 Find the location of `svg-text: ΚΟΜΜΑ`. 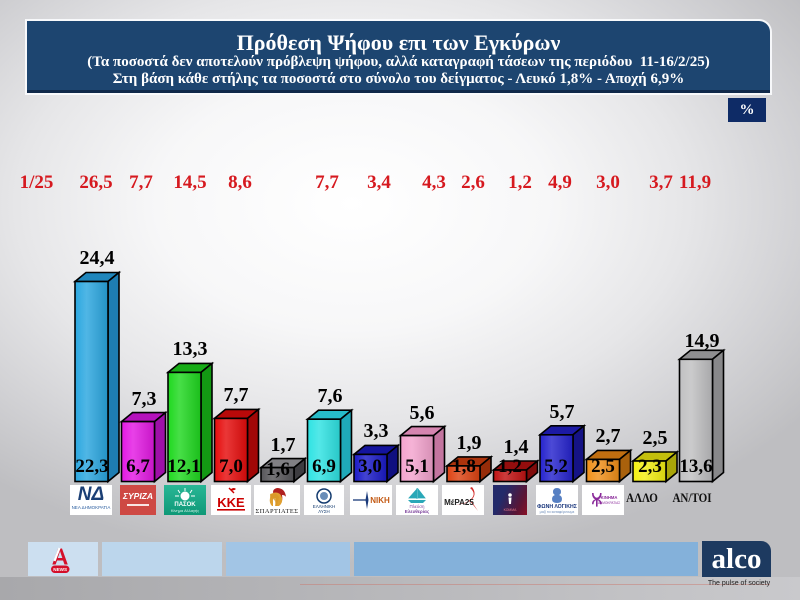

svg-text: ΚΟΜΜΑ is located at coordinates (510, 510).